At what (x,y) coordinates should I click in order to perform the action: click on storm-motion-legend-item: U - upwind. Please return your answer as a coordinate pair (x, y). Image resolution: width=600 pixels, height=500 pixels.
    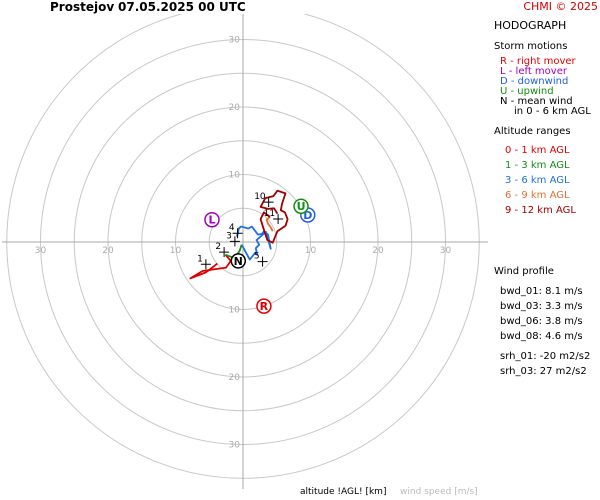
    Looking at the image, I should click on (527, 91).